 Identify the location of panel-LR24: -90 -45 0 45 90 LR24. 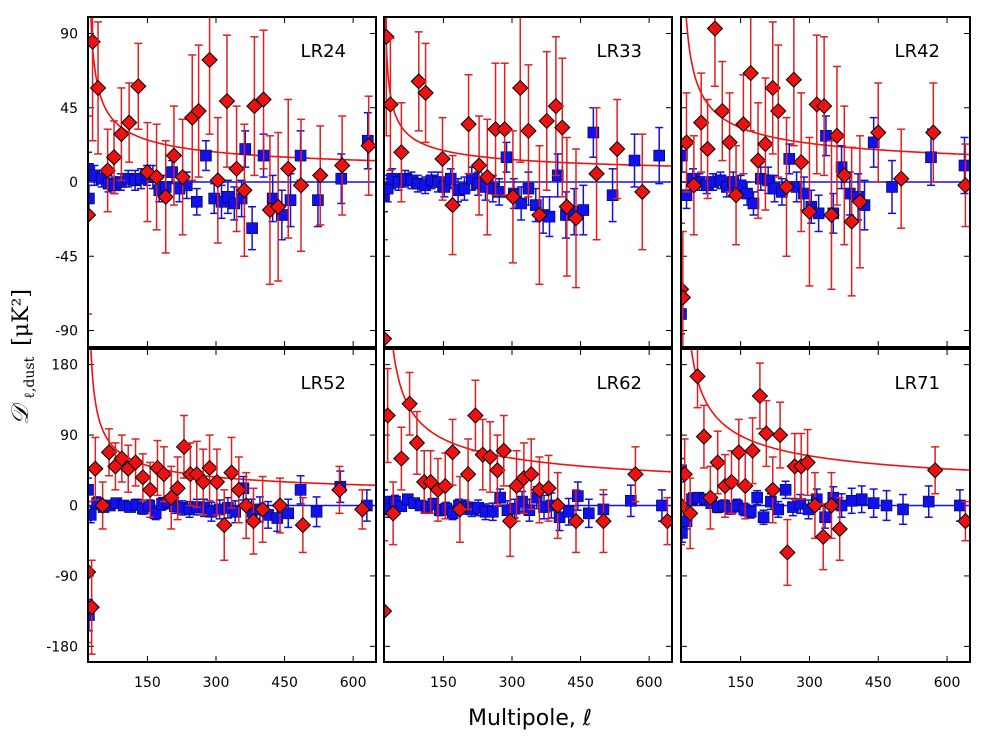
(216, 182).